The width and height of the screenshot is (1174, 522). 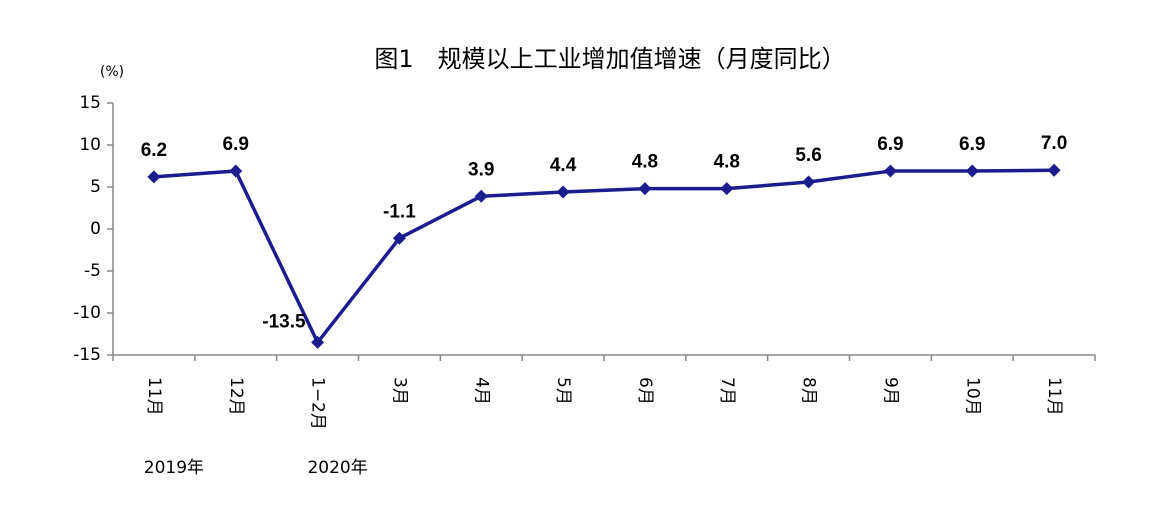 What do you see at coordinates (236, 396) in the screenshot?
I see `x-tick-label: 12月` at bounding box center [236, 396].